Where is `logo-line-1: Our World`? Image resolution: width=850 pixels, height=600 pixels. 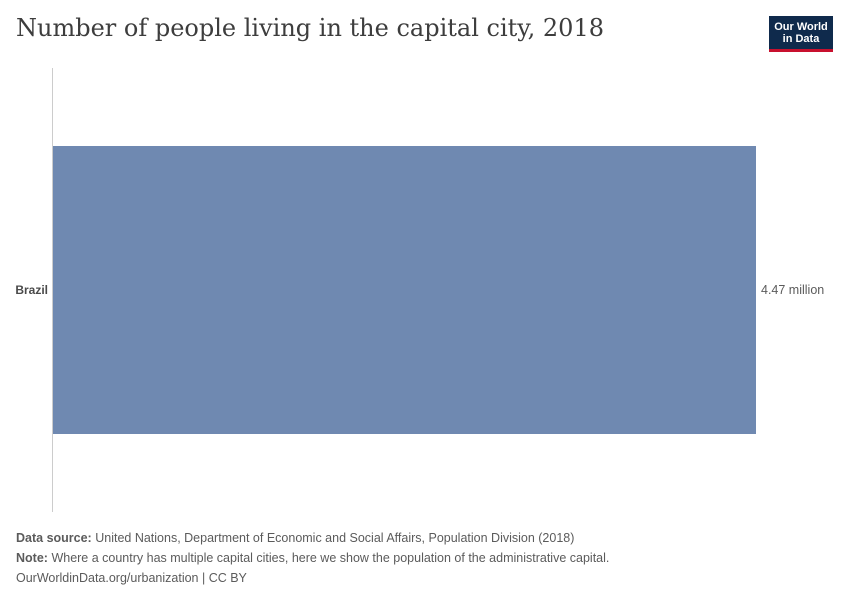
logo-line-1: Our World is located at coordinates (801, 27).